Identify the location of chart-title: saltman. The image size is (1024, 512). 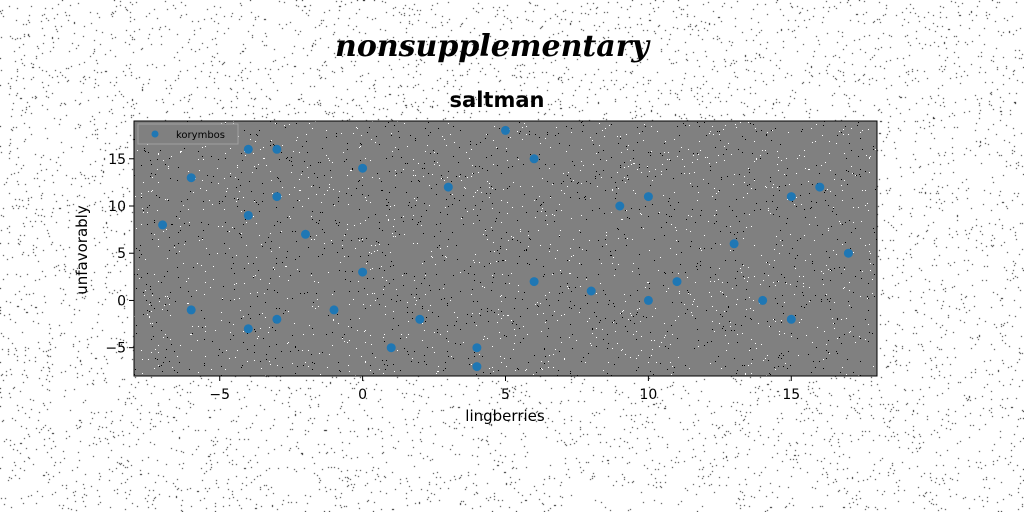
(497, 100).